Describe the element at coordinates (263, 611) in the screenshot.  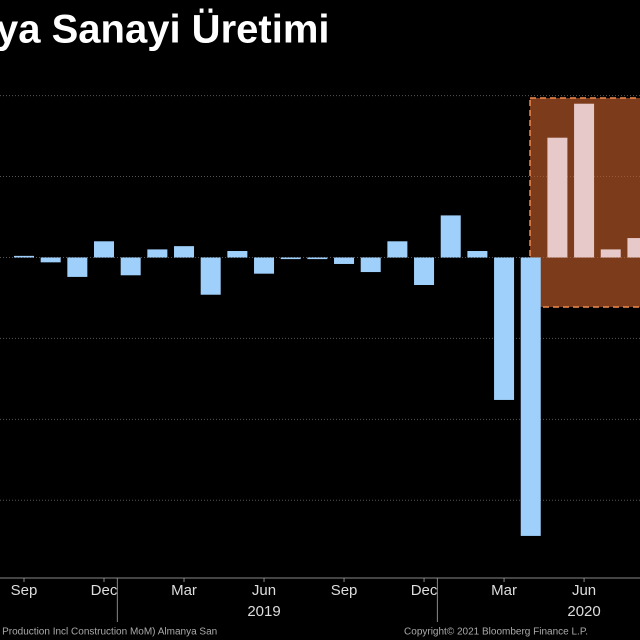
I see `year-label: 2019` at that location.